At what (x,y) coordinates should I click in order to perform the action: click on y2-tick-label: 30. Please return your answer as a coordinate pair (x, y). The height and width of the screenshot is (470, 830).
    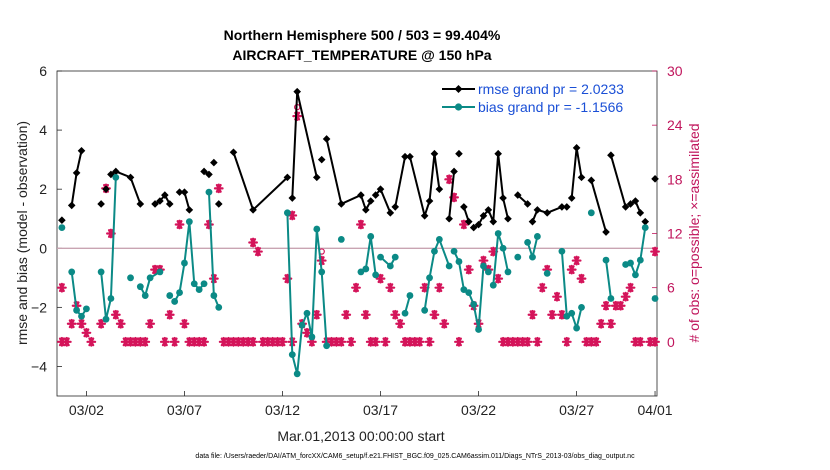
    Looking at the image, I should click on (675, 71).